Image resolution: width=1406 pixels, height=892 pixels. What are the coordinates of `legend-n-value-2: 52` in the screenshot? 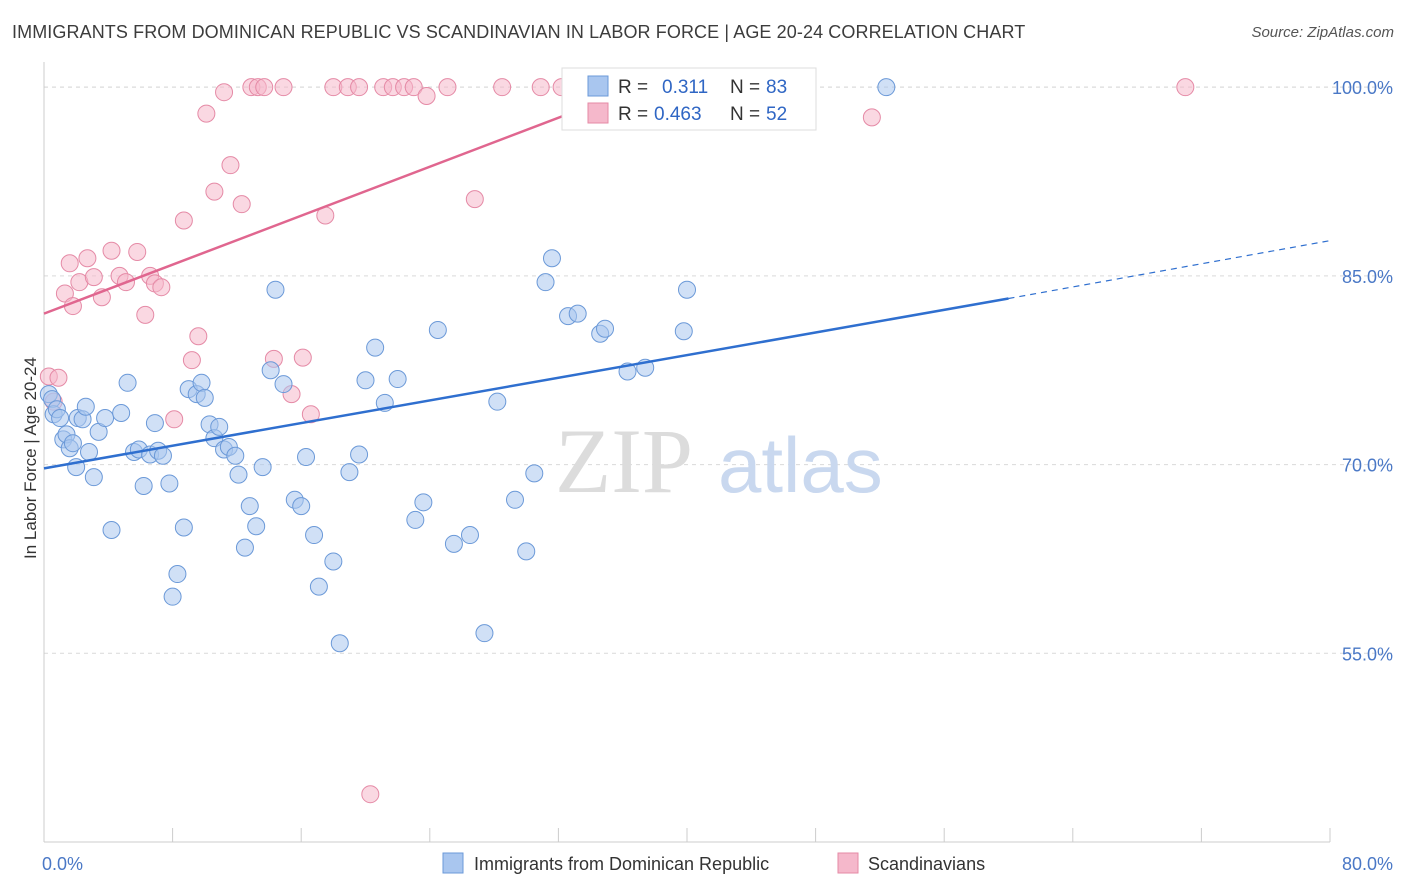 It's located at (776, 114).